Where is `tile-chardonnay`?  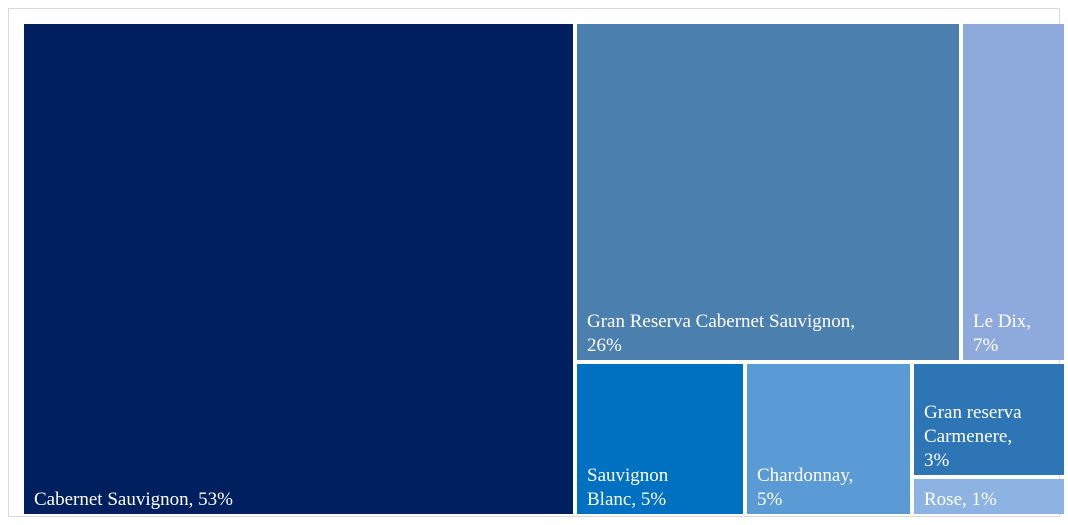
tile-chardonnay is located at coordinates (828, 439).